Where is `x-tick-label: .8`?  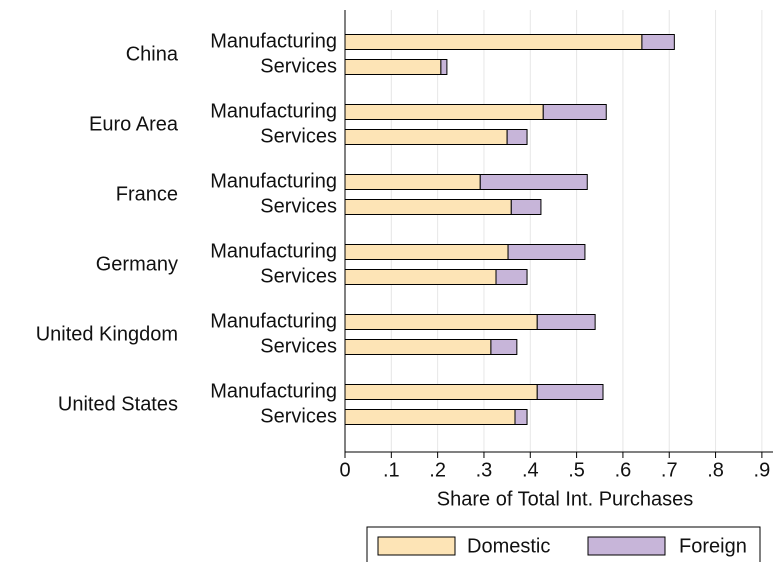 x-tick-label: .8 is located at coordinates (715, 470).